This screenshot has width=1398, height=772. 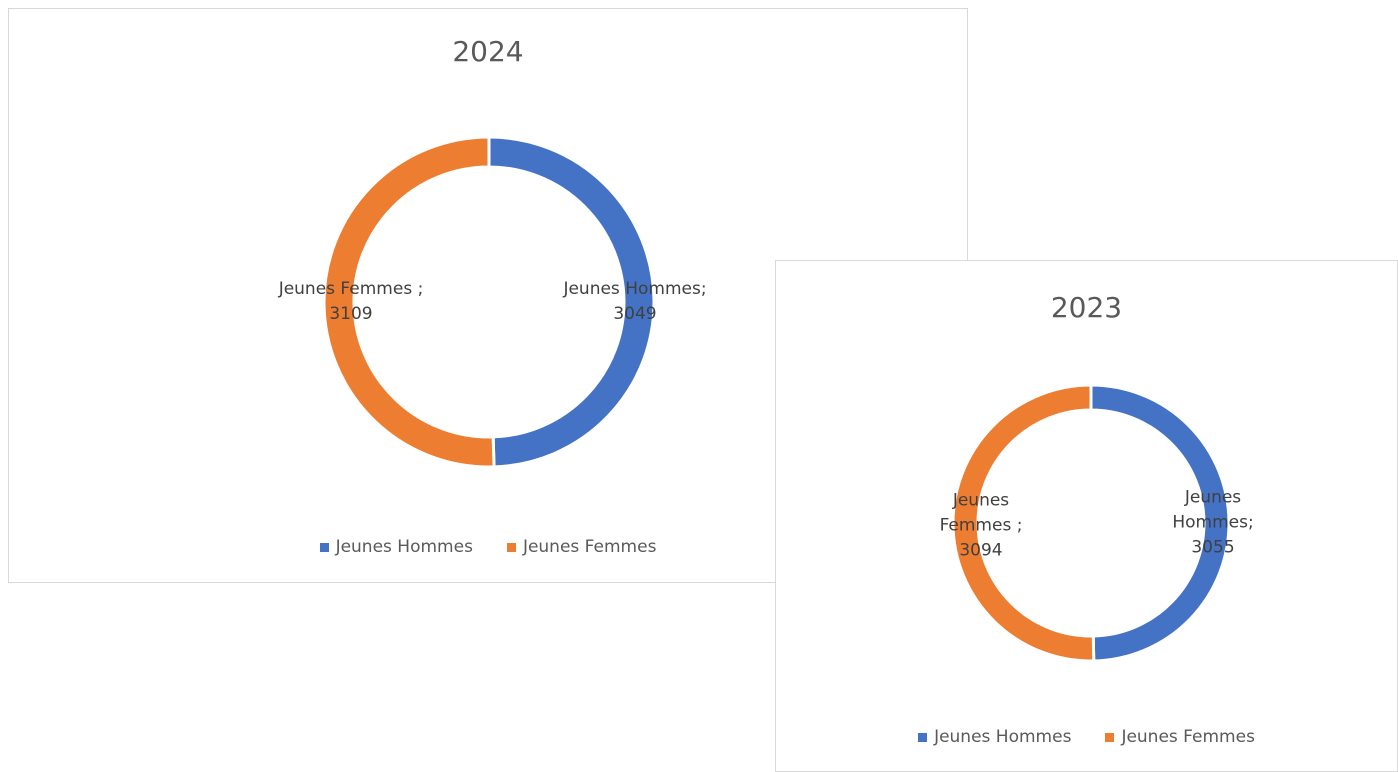 What do you see at coordinates (981, 525) in the screenshot?
I see `data-label: Jeunes Femmes ; 3094` at bounding box center [981, 525].